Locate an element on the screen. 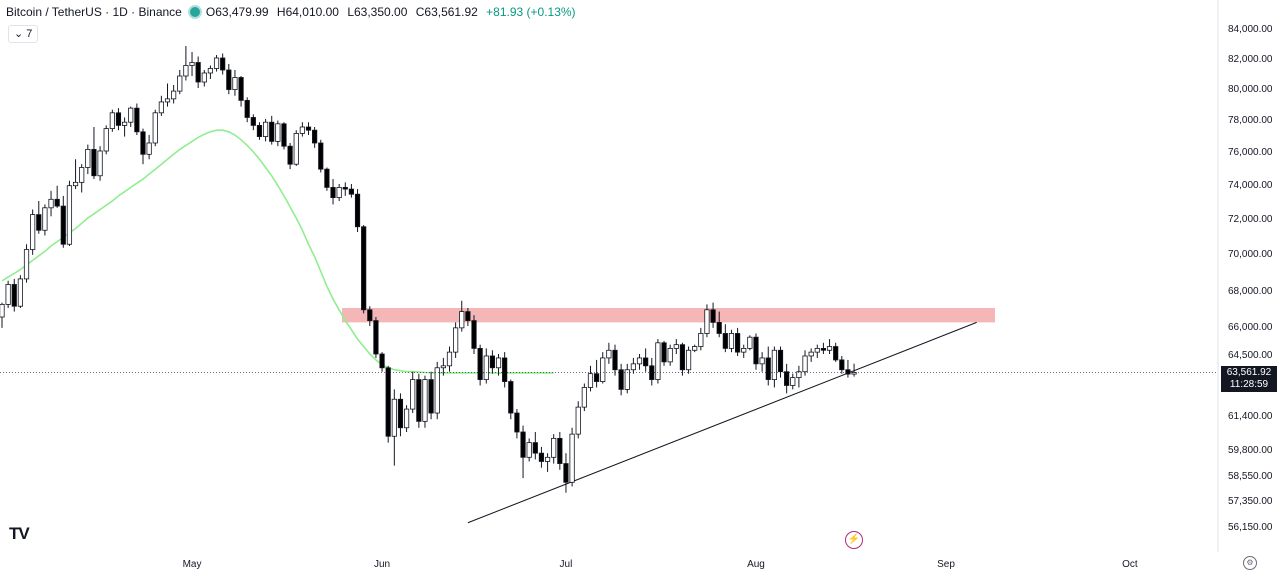  chevron-down-icon: ⌄ is located at coordinates (19, 34).